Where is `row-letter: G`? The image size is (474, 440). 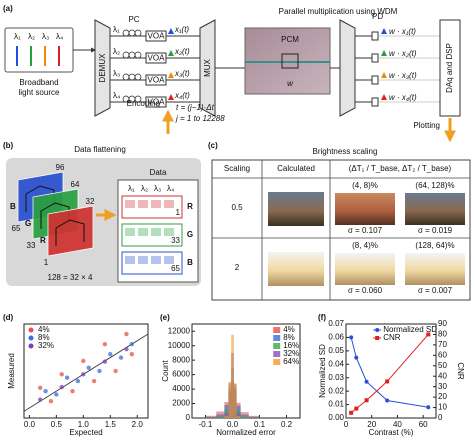
row-letter: G is located at coordinates (190, 234).